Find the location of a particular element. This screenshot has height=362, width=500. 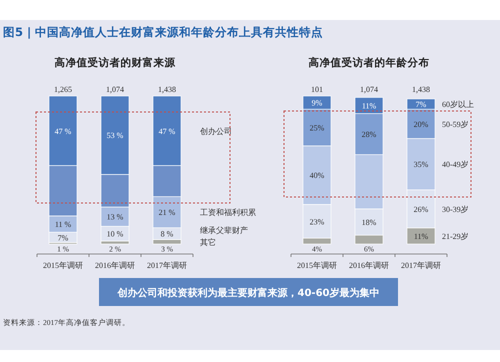

data-label: 20% is located at coordinates (421, 124).